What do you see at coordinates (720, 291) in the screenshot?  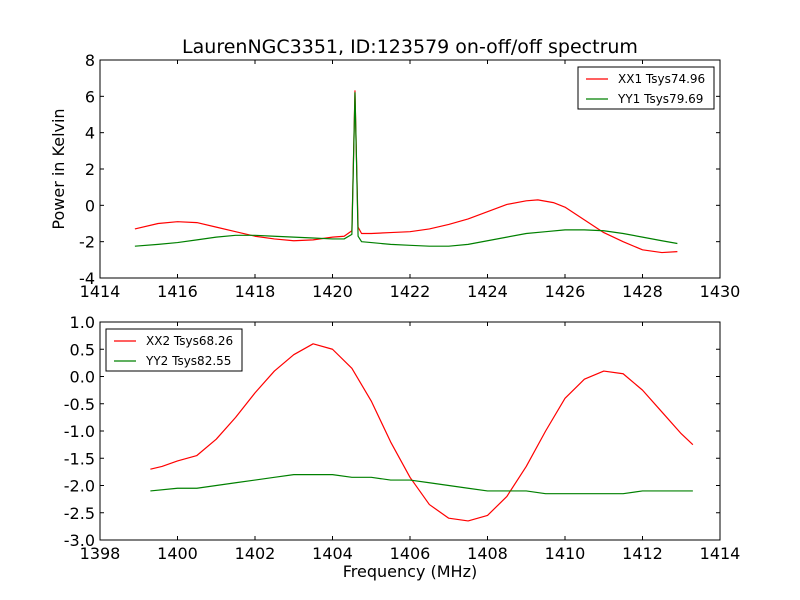 I see `x-tick-label: 1430` at bounding box center [720, 291].